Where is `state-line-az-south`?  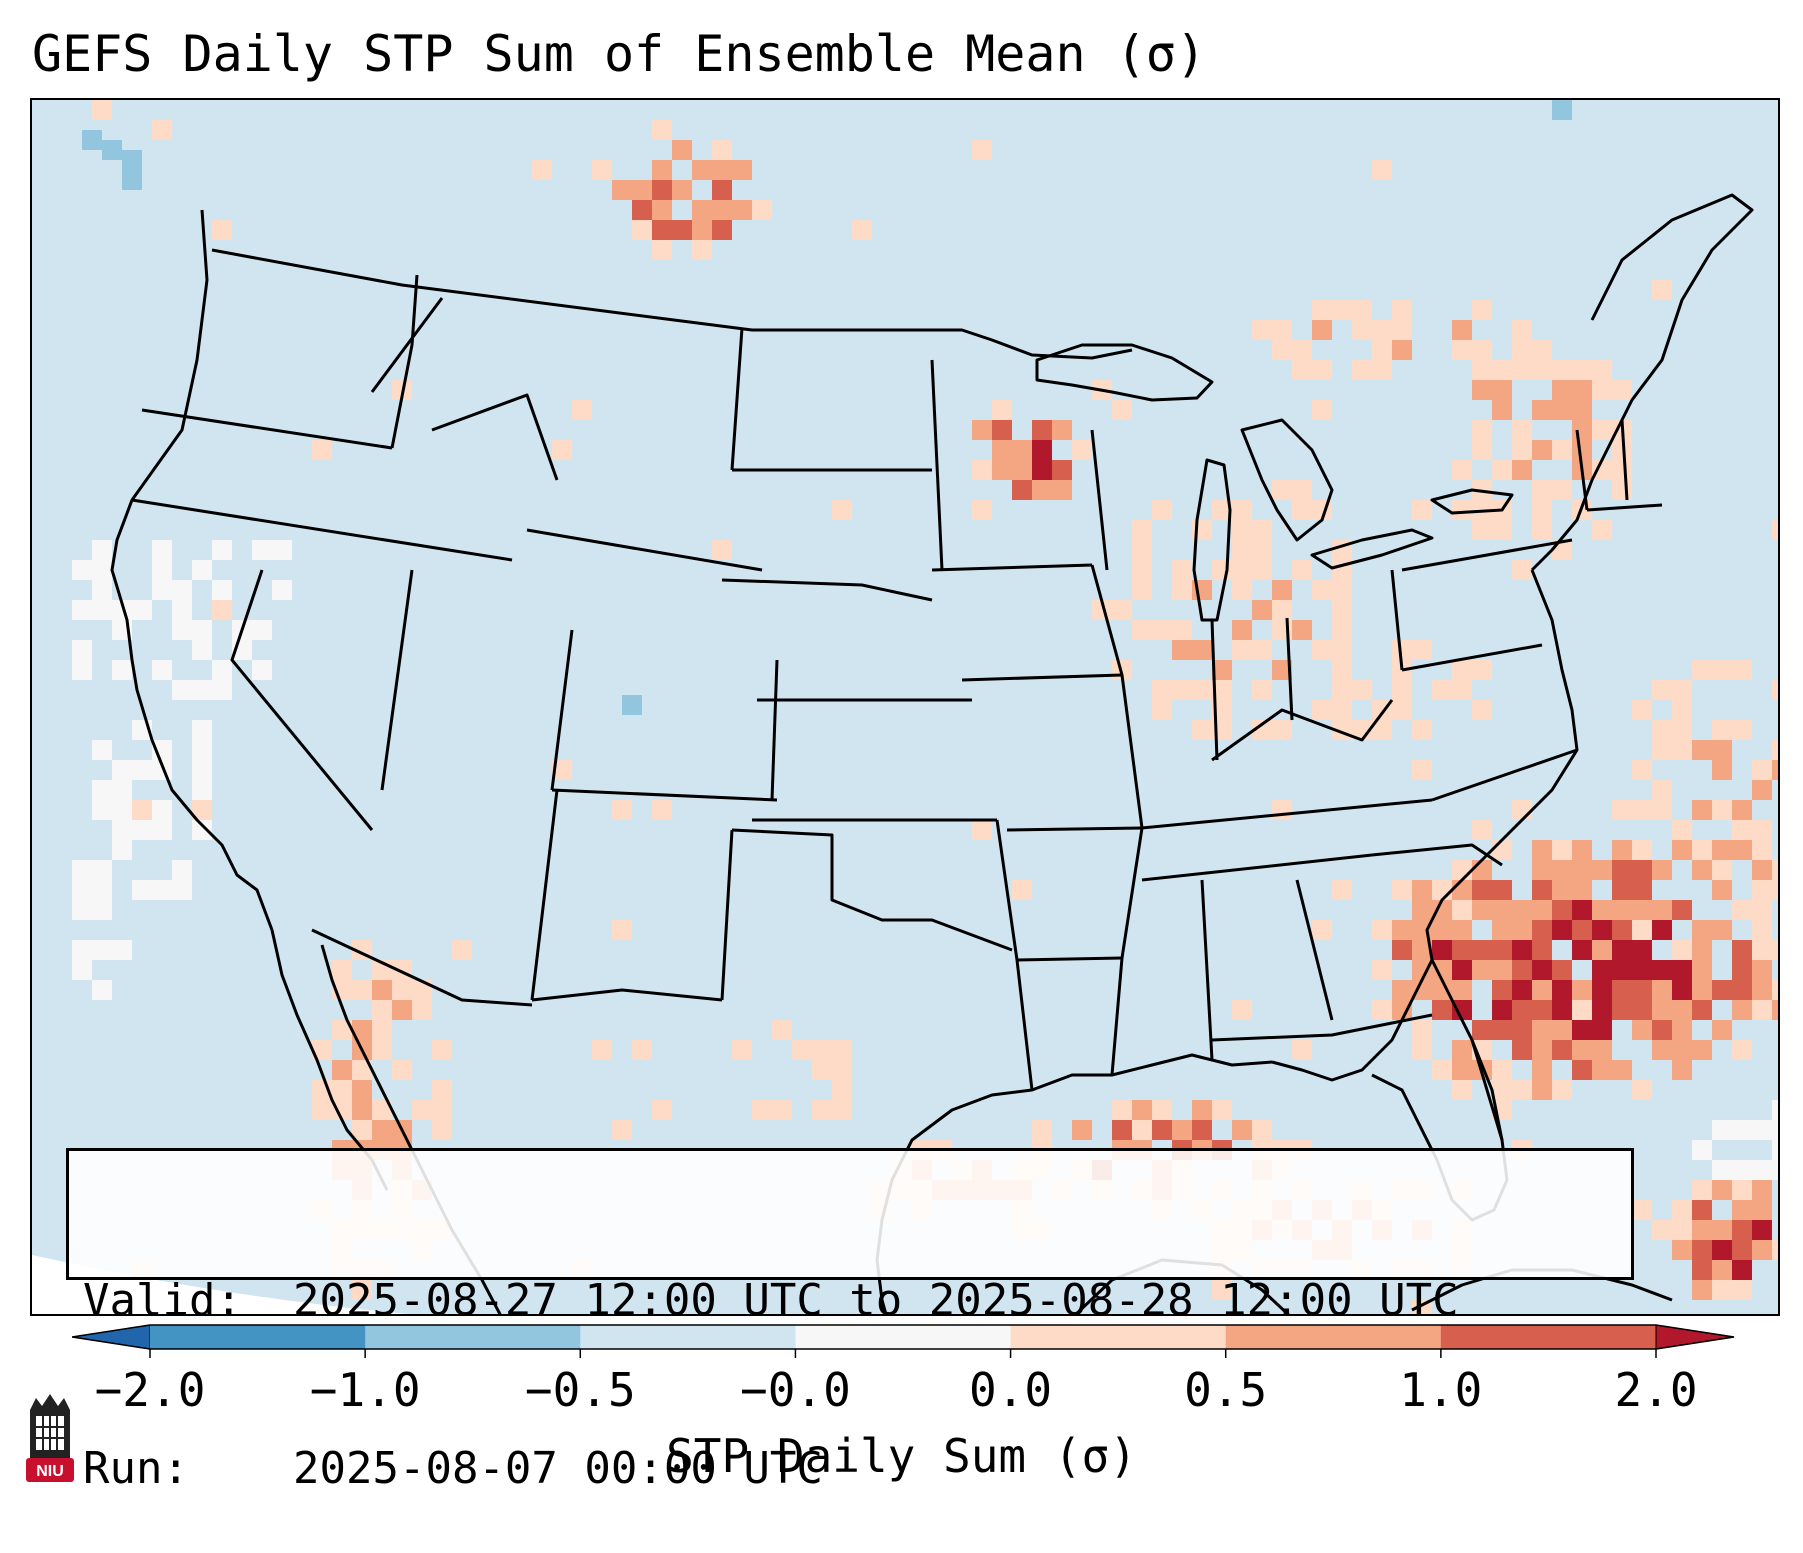 state-line-az-south is located at coordinates (422, 967).